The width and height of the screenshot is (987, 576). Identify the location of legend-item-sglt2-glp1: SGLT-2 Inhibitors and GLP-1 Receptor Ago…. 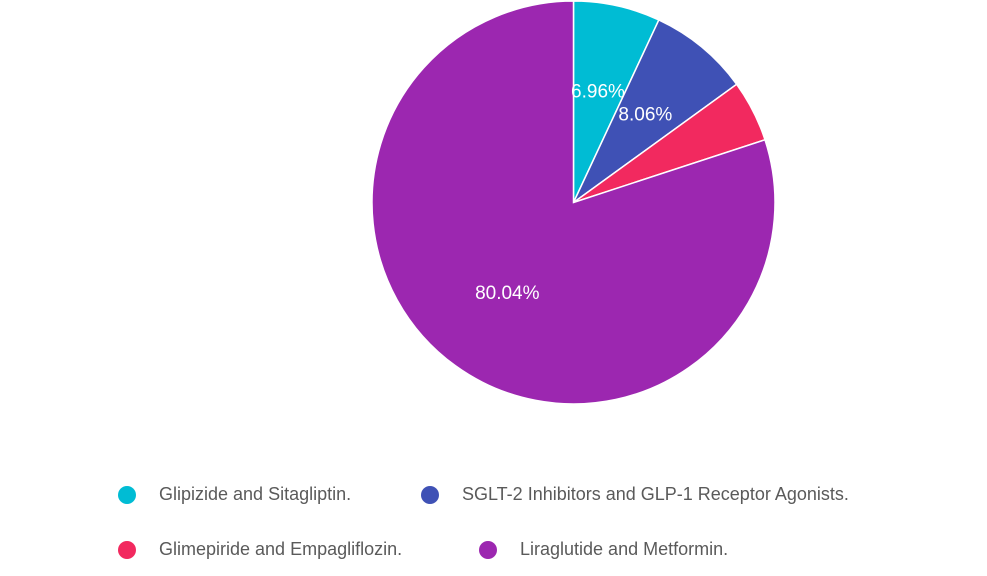
(635, 494).